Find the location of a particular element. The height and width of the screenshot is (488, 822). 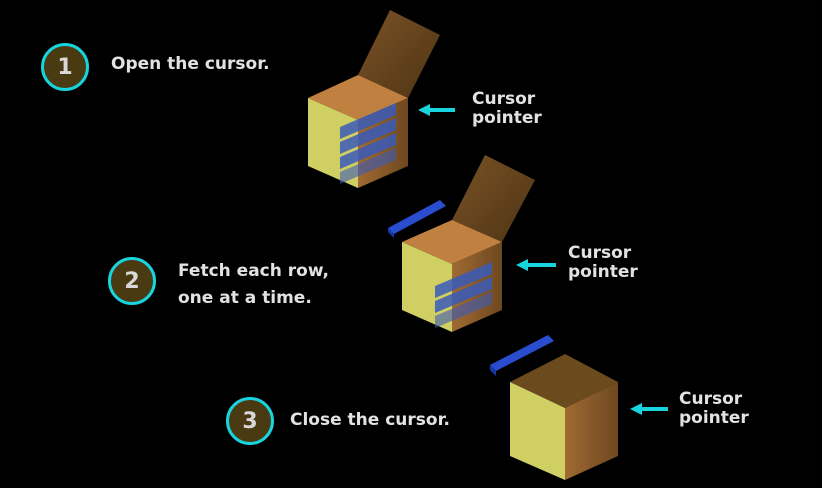

cursor-pointer-label-3: Cursor pointer is located at coordinates (714, 408).